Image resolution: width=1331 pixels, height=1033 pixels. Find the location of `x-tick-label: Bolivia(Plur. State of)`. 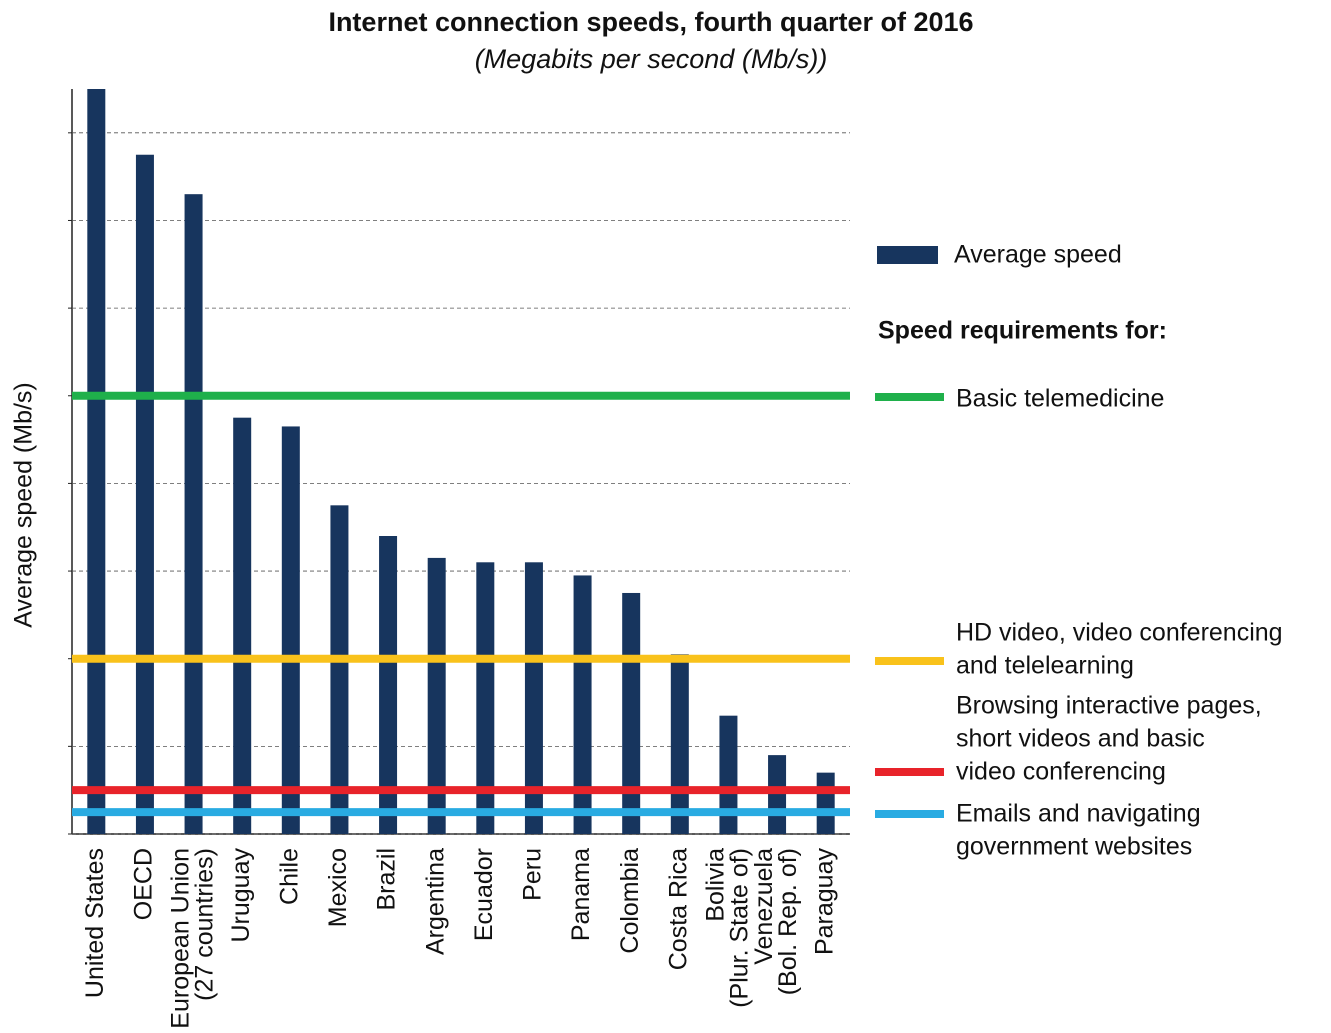

x-tick-label: Bolivia(Plur. State of) is located at coordinates (727, 928).